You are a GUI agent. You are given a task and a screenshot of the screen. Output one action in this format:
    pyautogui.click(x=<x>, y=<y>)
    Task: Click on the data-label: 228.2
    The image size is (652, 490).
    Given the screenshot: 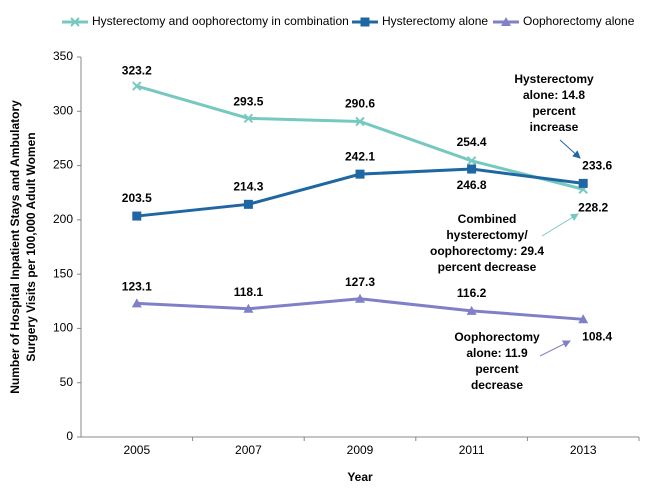 What is the action you would take?
    pyautogui.click(x=593, y=207)
    